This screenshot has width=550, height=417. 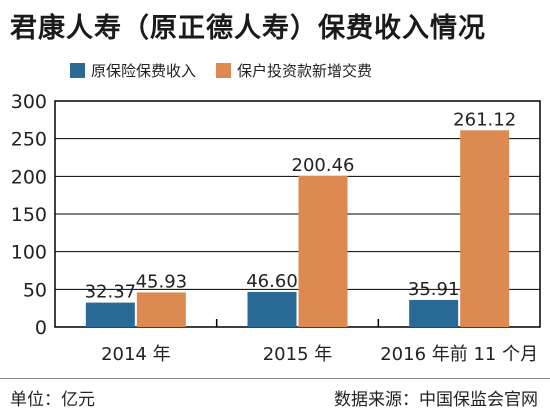 What do you see at coordinates (29, 215) in the screenshot?
I see `y-tick-label: 150` at bounding box center [29, 215].